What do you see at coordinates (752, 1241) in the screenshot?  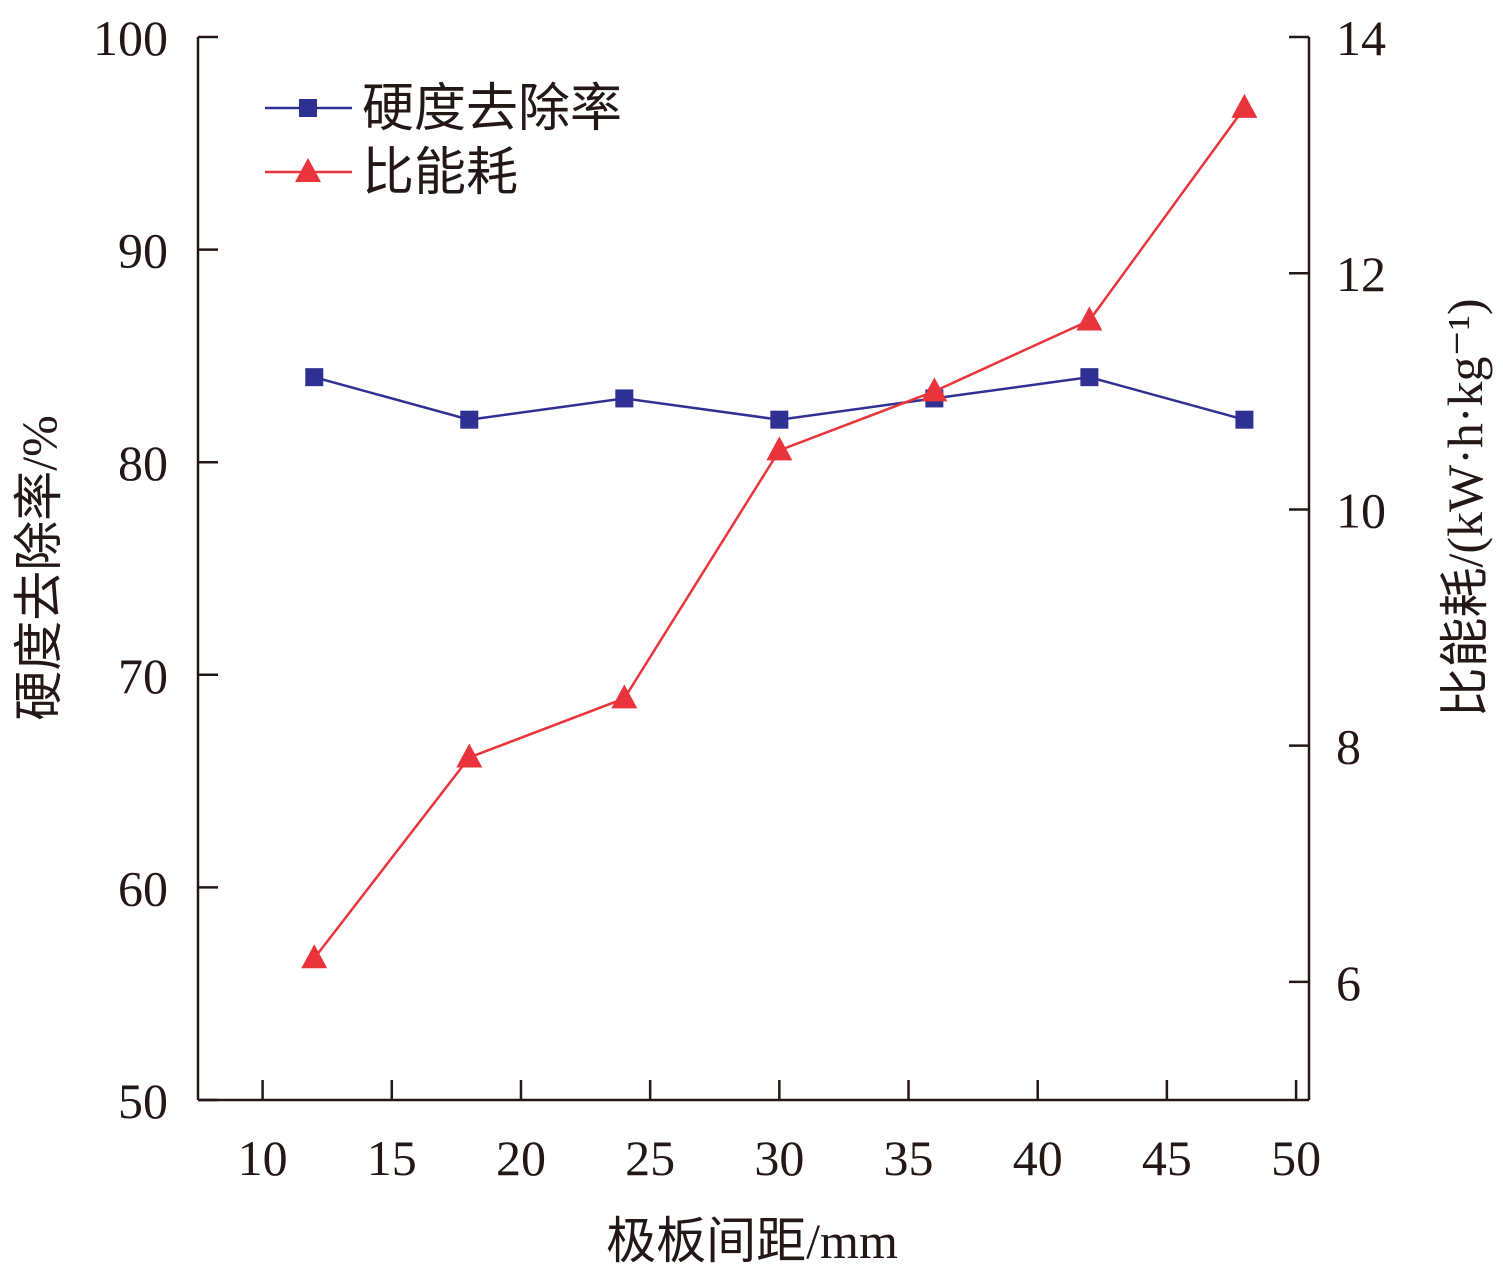 I see `x-axis-title: 极板间距/mm` at bounding box center [752, 1241].